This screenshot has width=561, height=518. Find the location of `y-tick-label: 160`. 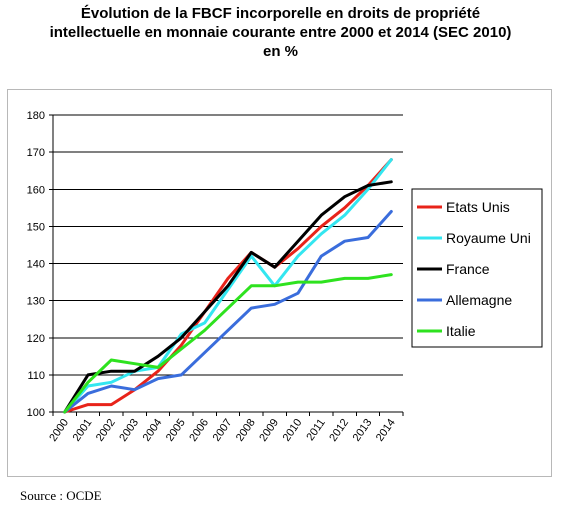

y-tick-label: 160 is located at coordinates (36, 190).